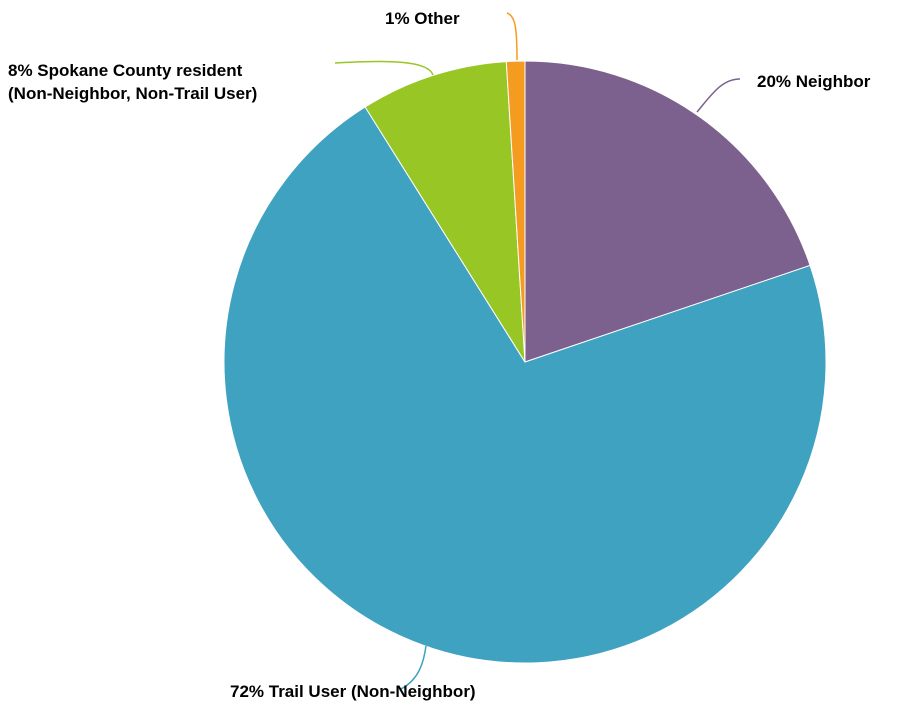 This screenshot has width=899, height=713. Describe the element at coordinates (422, 18) in the screenshot. I see `slice-label-4: 1% Other` at that location.